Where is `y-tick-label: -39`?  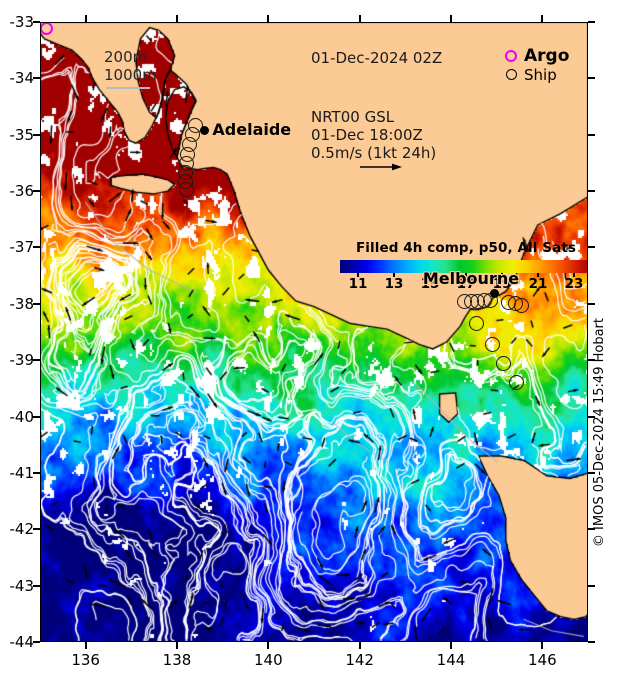
y-tick-label: -39 is located at coordinates (22, 360).